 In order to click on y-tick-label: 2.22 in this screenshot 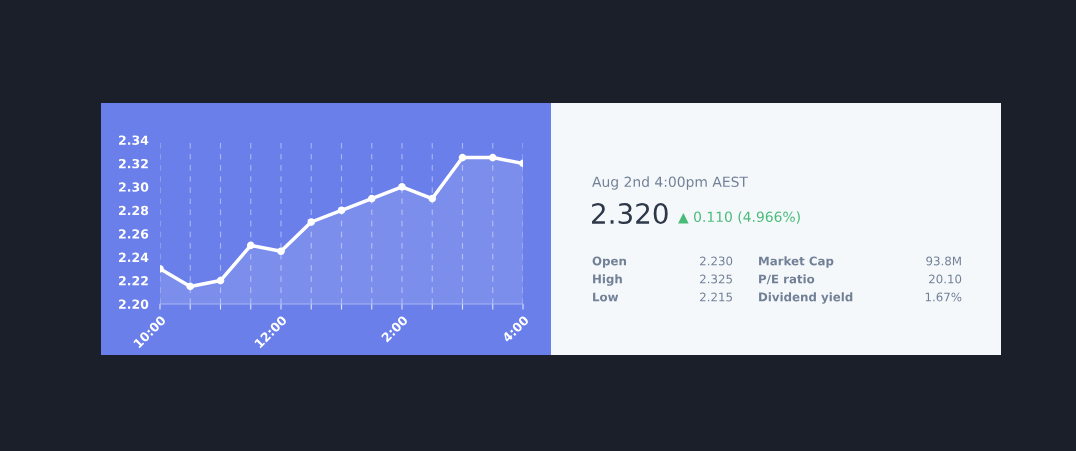, I will do `click(133, 281)`.